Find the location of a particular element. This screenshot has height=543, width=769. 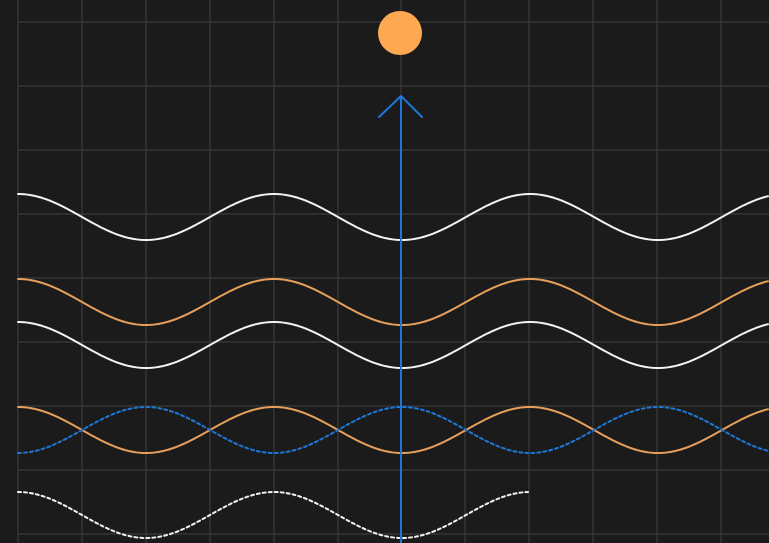

white-wave-middle is located at coordinates (393, 345).